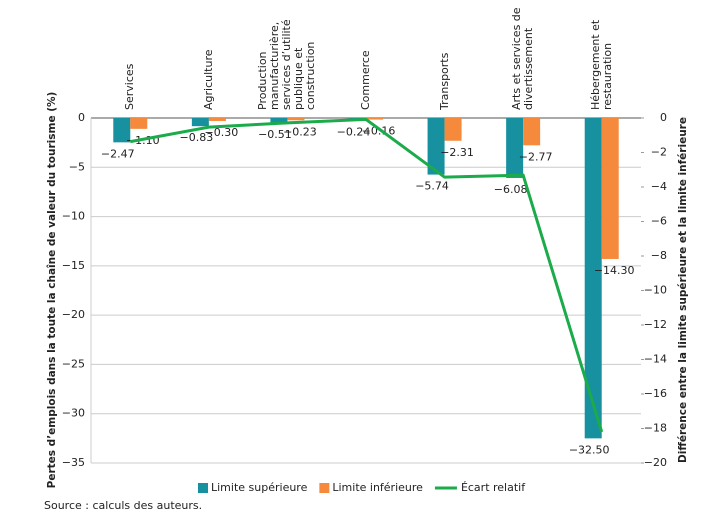  What do you see at coordinates (275, 134) in the screenshot?
I see `value-label: −0.51` at bounding box center [275, 134].